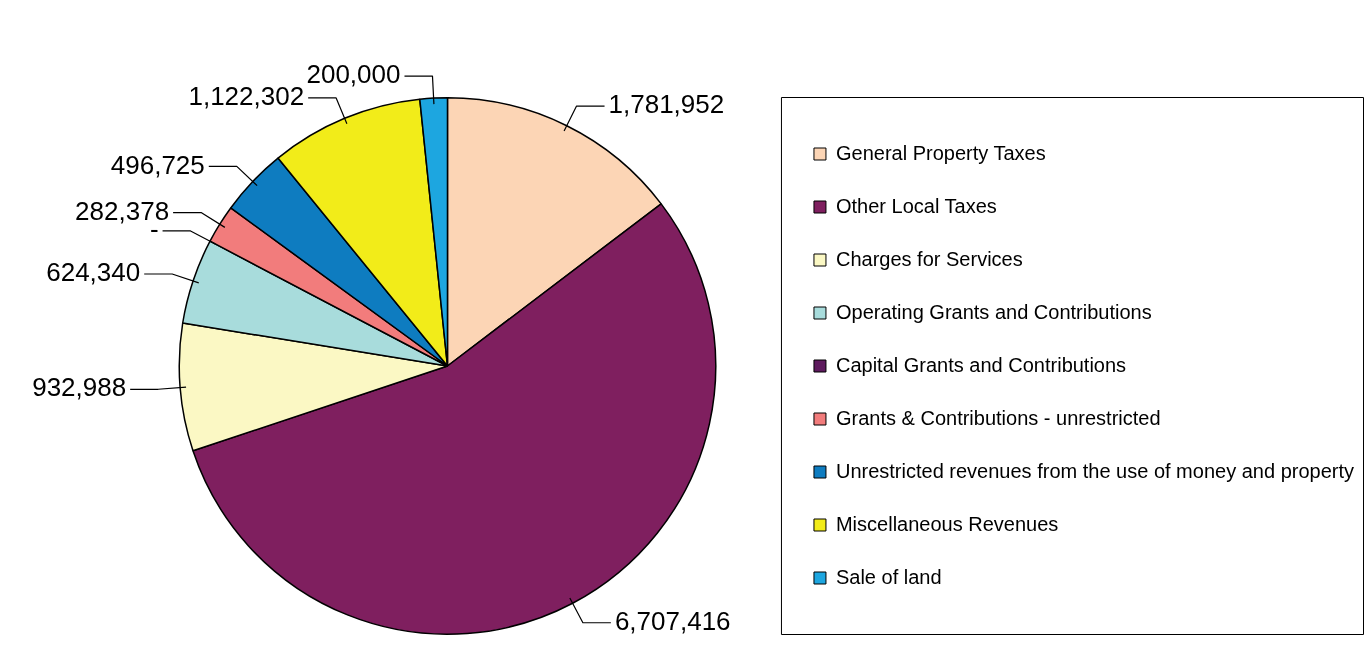  I want to click on data-label: 6,707,416, so click(672, 620).